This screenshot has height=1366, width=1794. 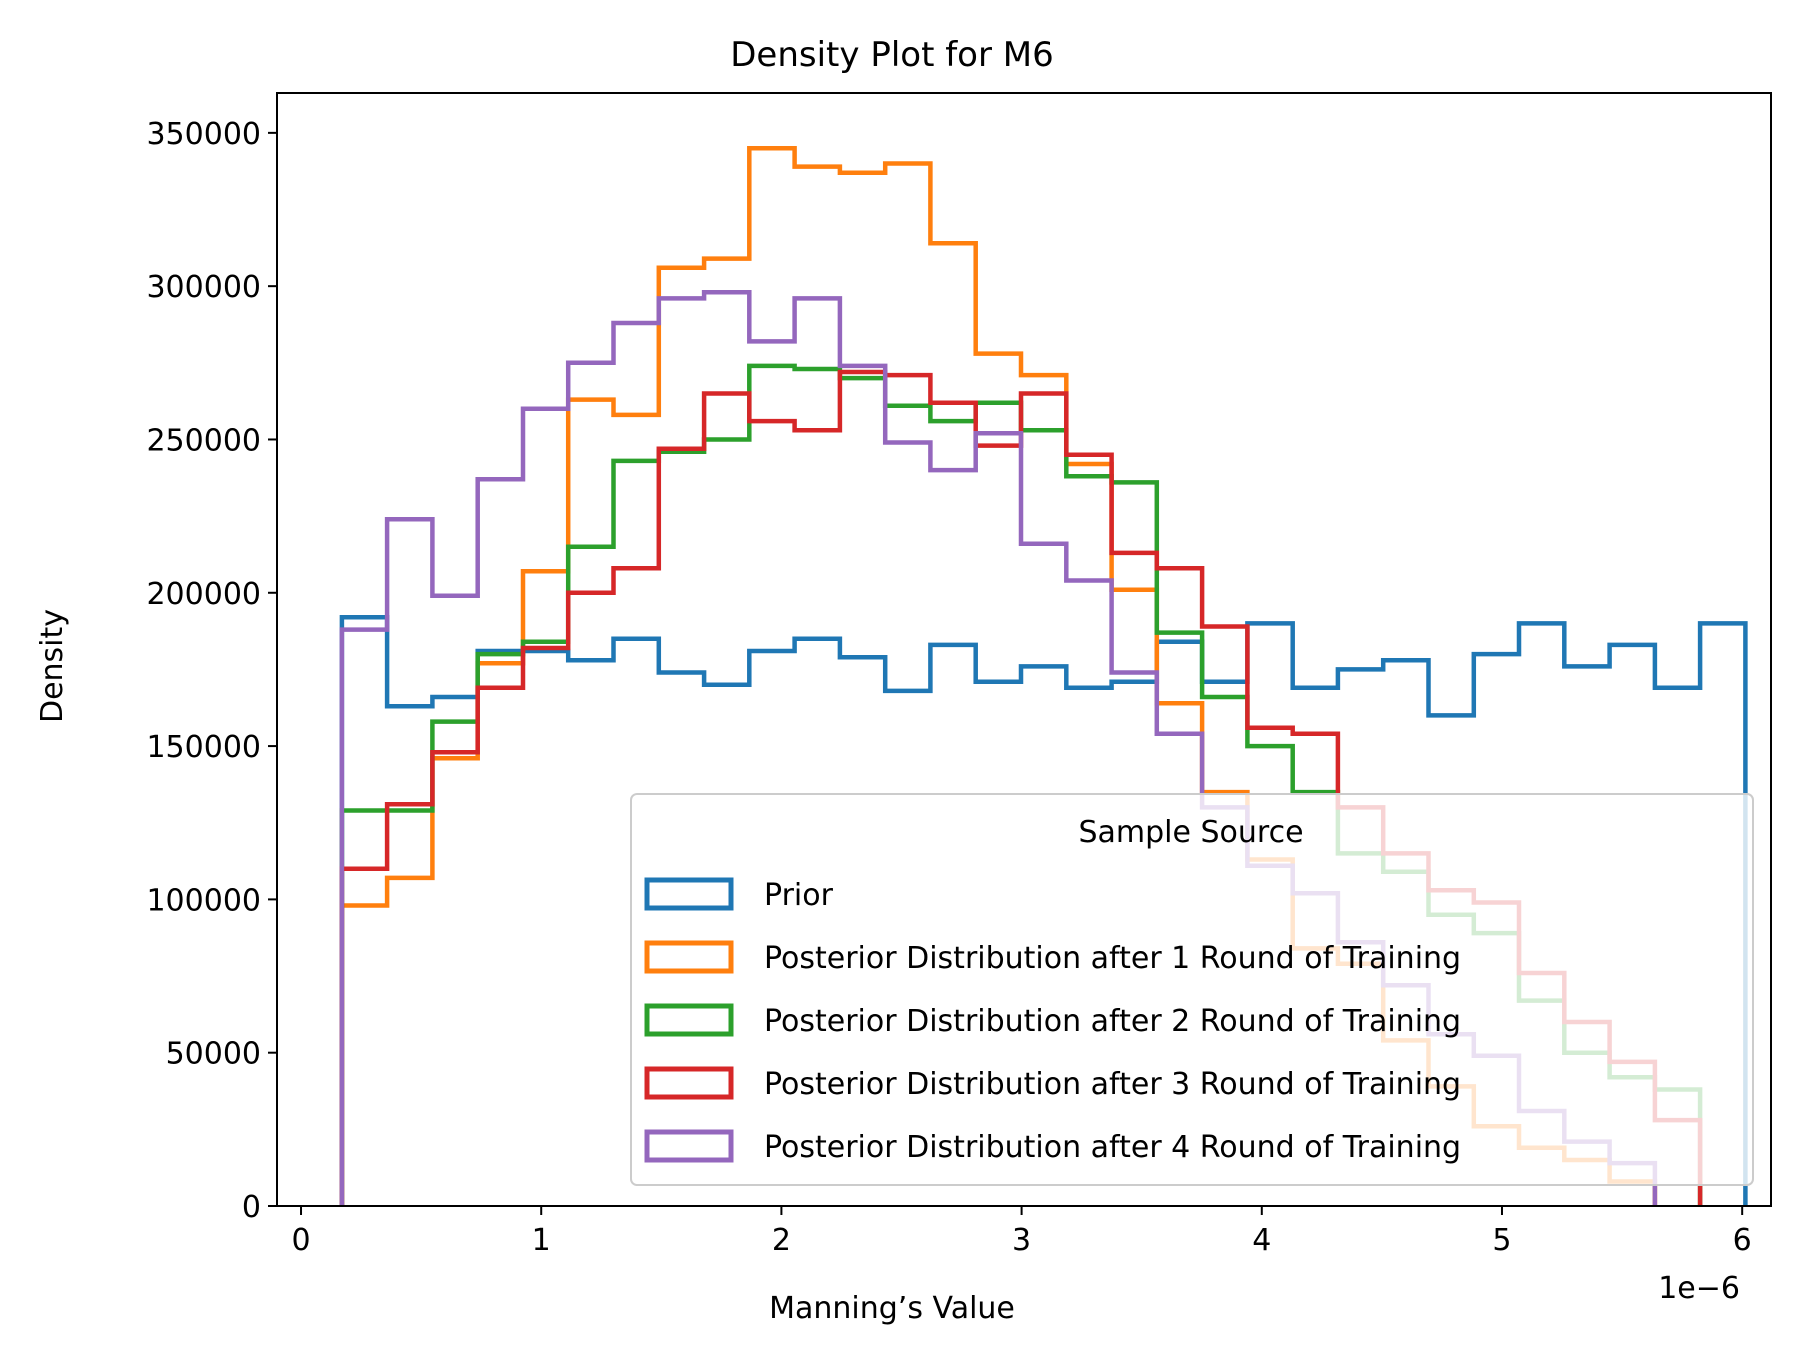 I want to click on y-tick-label: 0, so click(x=251, y=1207).